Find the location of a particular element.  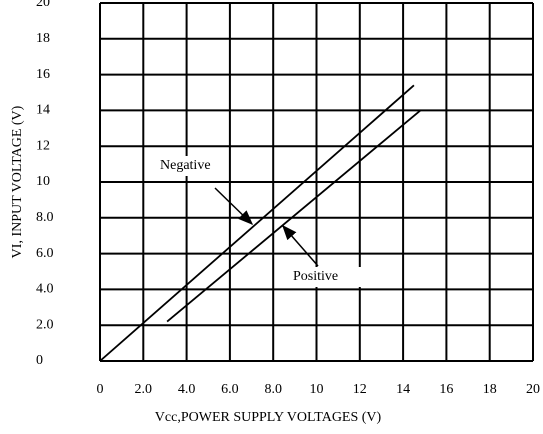

x-tick-label: 4.0 is located at coordinates (187, 389).